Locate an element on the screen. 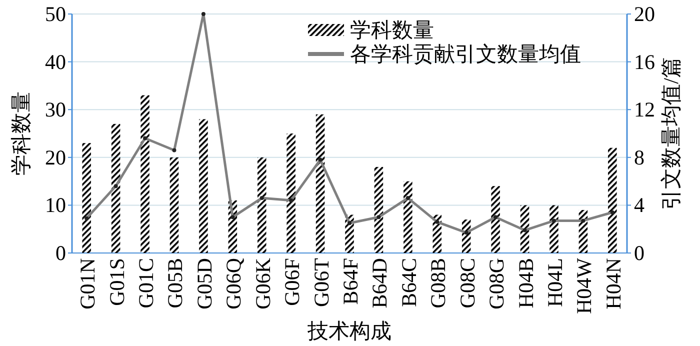  y2-tick-label: 4 is located at coordinates (639, 205).